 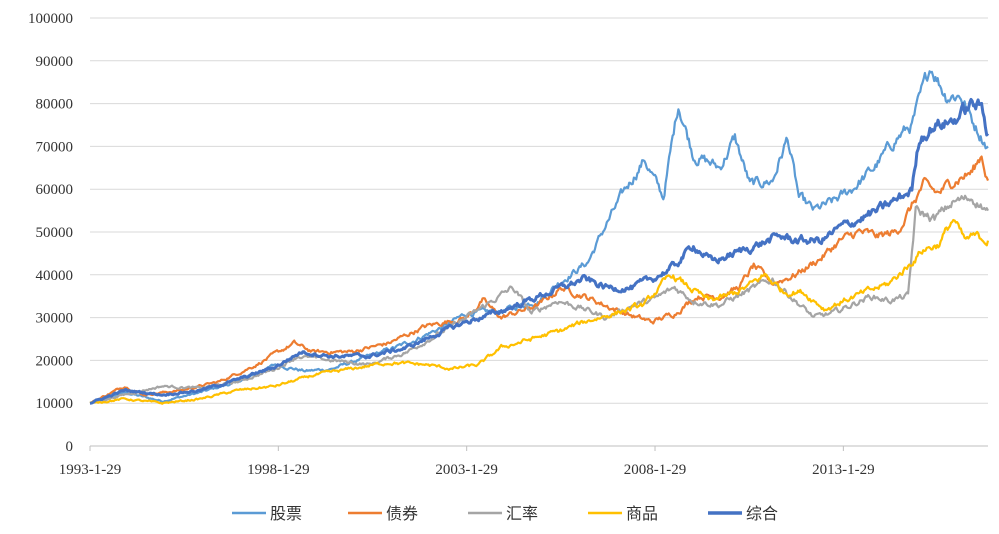 What do you see at coordinates (286, 513) in the screenshot?
I see `legend-label: 股票` at bounding box center [286, 513].